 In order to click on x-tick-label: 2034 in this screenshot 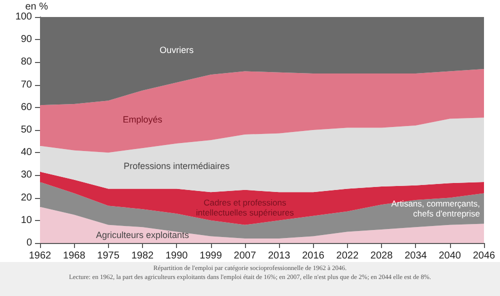, I will do `click(416, 256)`.